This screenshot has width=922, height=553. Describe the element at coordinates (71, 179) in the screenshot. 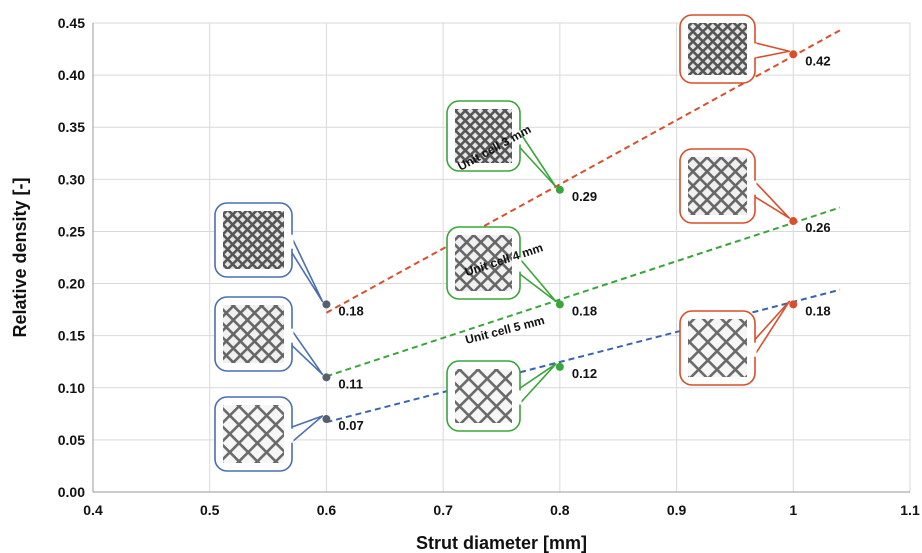

I see `y-tick-label: 0.30` at that location.